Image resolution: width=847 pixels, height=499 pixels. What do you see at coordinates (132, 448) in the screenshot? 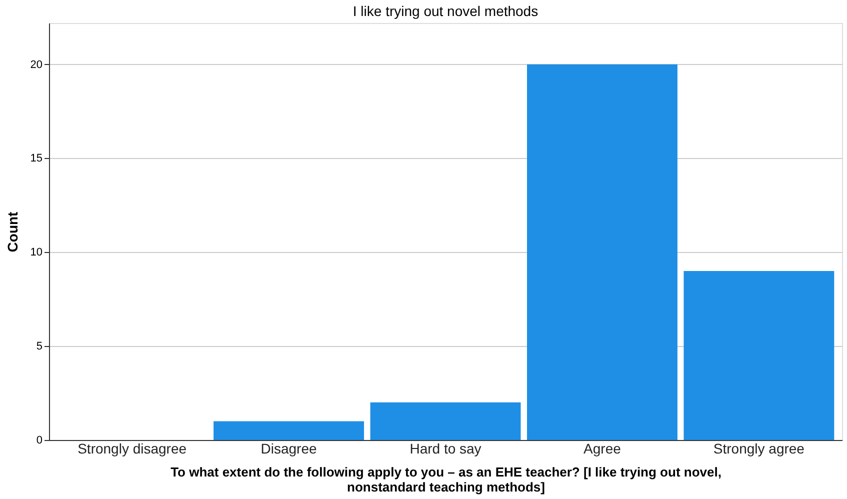
I see `x-tick-label: Strongly disagree` at bounding box center [132, 448].